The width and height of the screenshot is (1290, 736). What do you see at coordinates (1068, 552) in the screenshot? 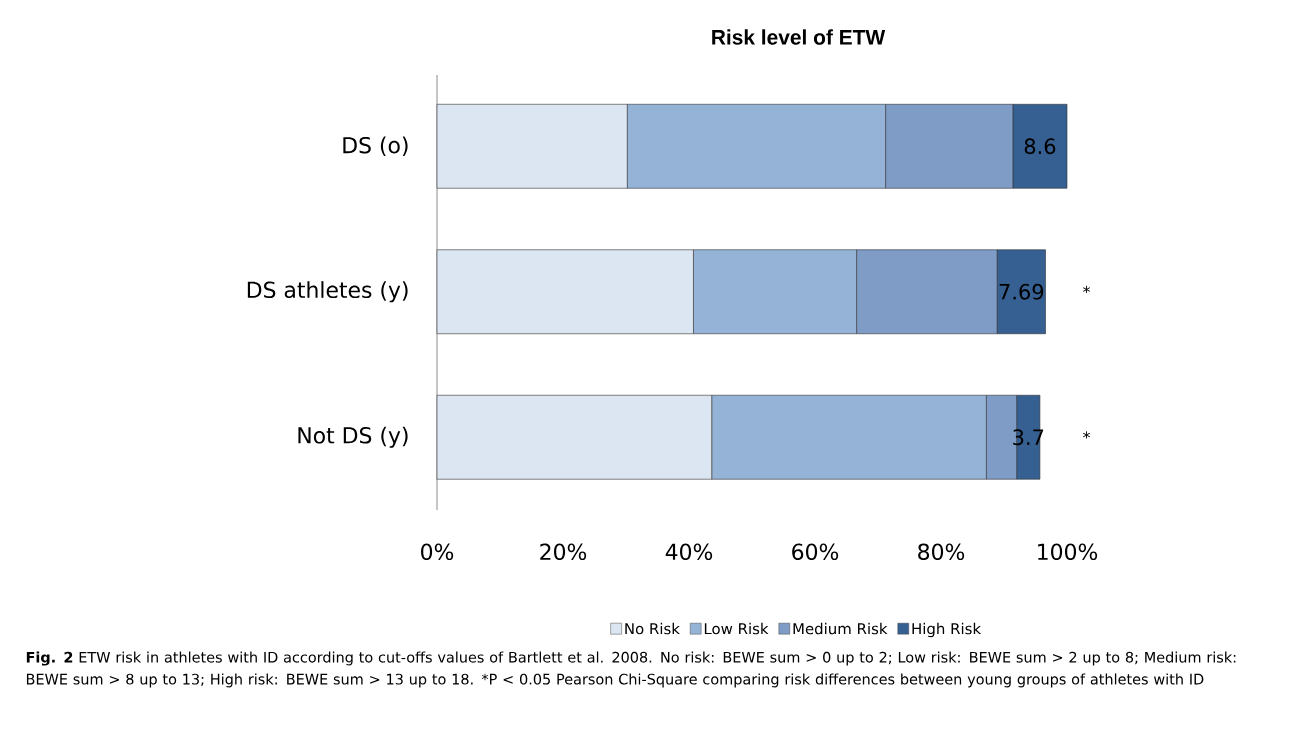
I see `x-tick-label: 100%` at bounding box center [1068, 552].